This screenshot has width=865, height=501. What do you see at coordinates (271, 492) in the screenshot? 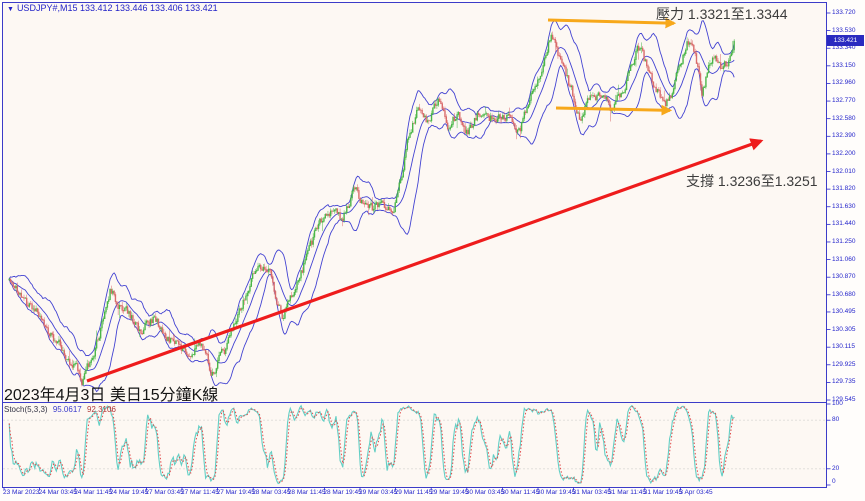
I see `time-axis-label: 28 Mar 03:45` at bounding box center [271, 492].